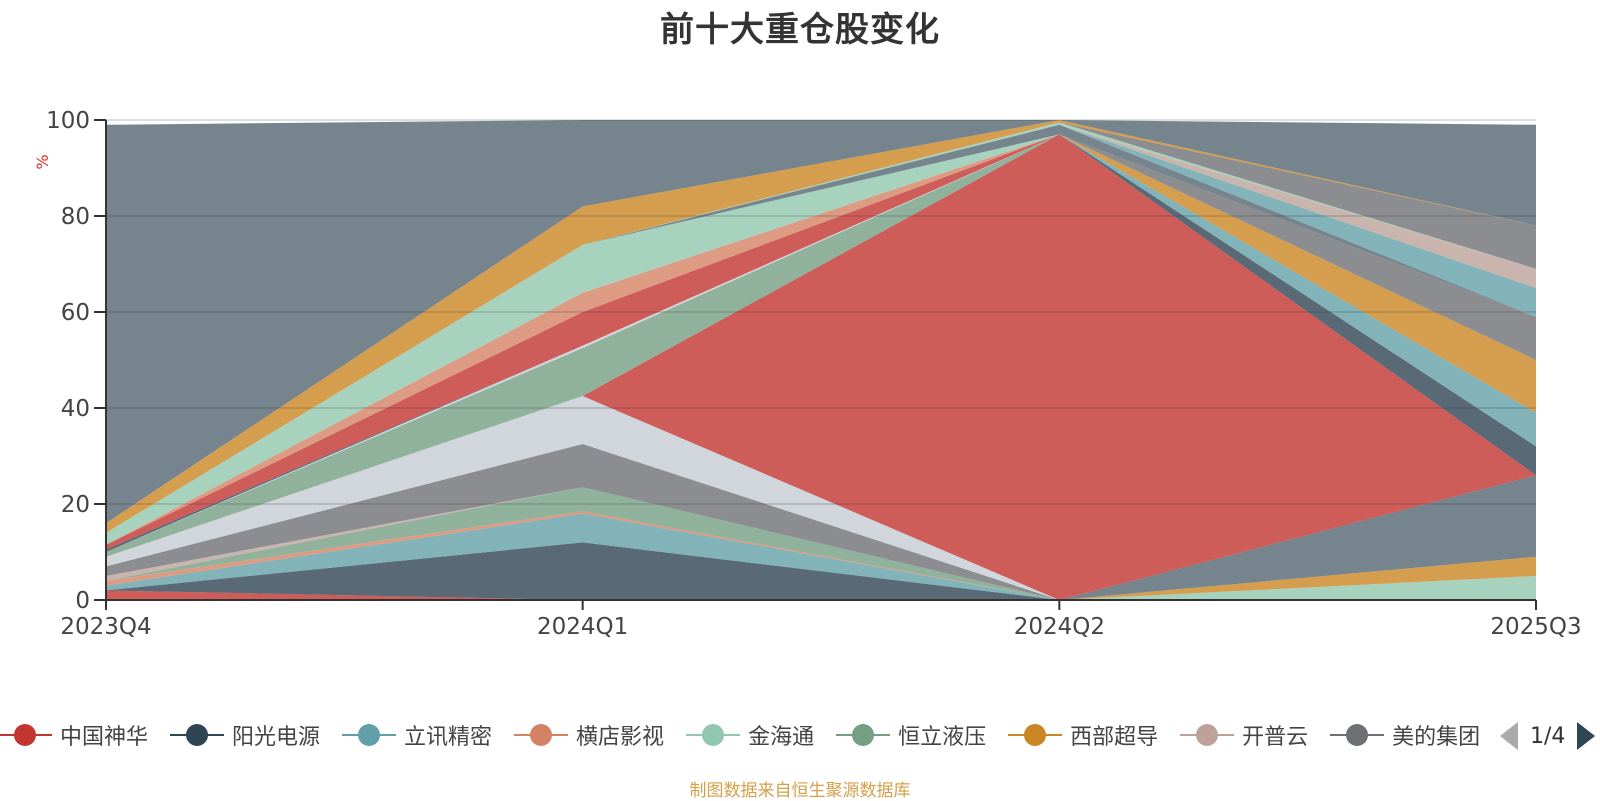 The image size is (1600, 801). I want to click on y-tick-label: 80, so click(75, 217).